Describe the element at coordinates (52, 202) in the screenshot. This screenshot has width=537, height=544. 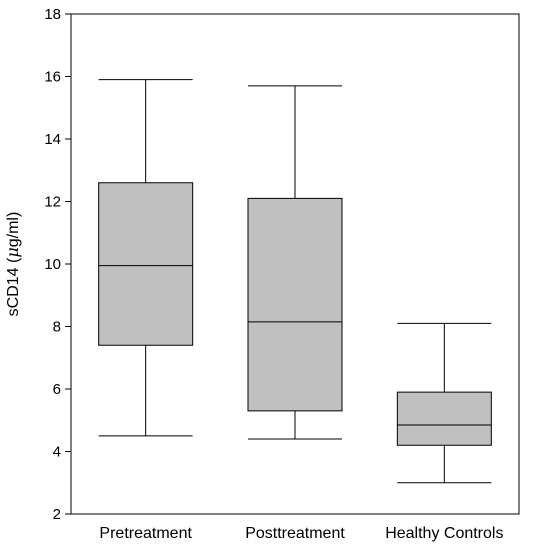
I see `y-tick-label-5: 12` at that location.